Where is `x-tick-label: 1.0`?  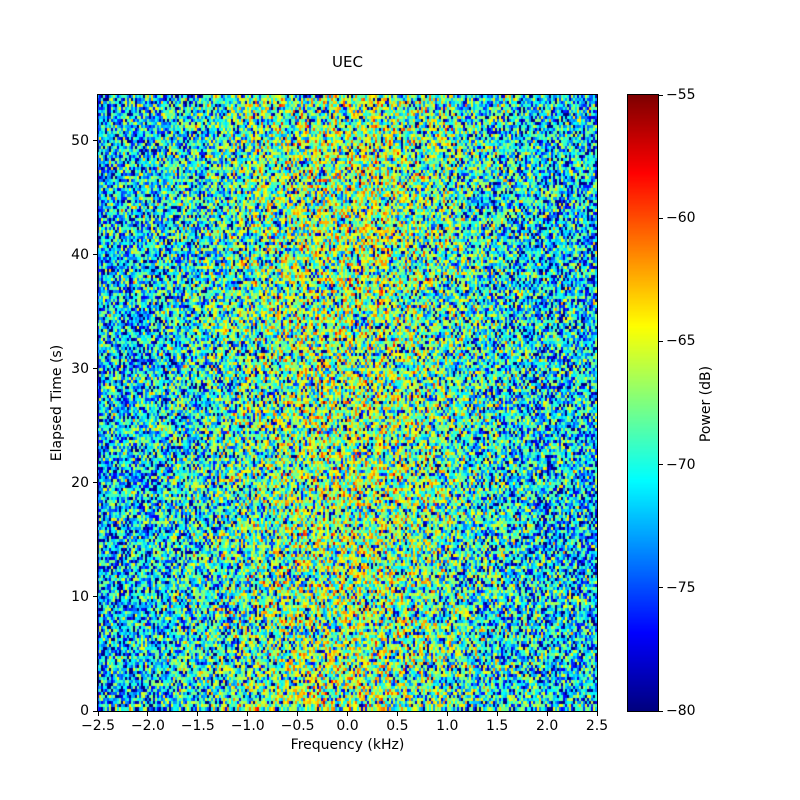 x-tick-label: 1.0 is located at coordinates (447, 726).